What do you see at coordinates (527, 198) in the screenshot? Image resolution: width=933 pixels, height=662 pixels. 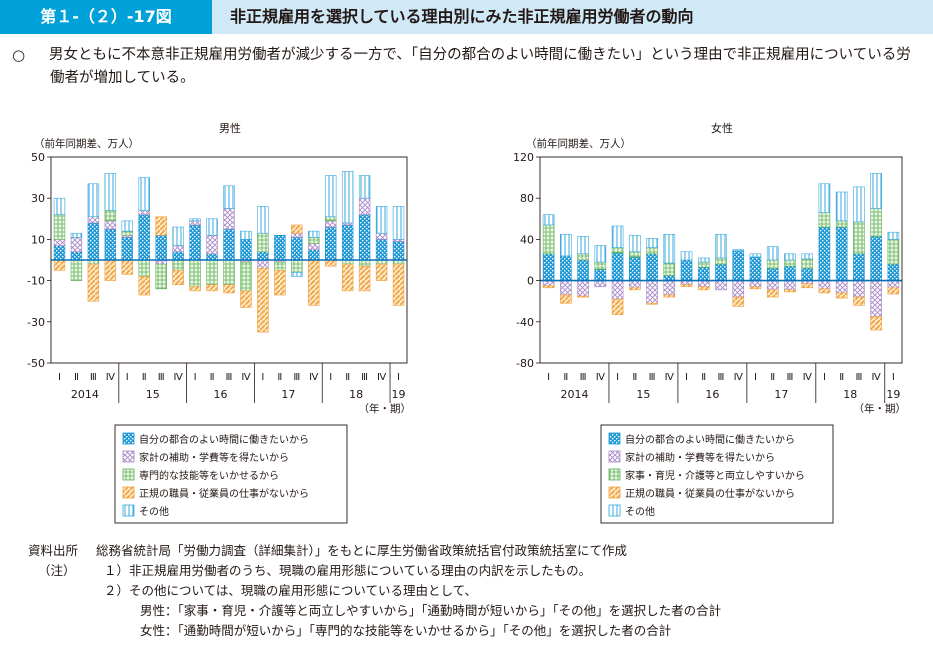 I see `y-tick-label: 80` at bounding box center [527, 198].